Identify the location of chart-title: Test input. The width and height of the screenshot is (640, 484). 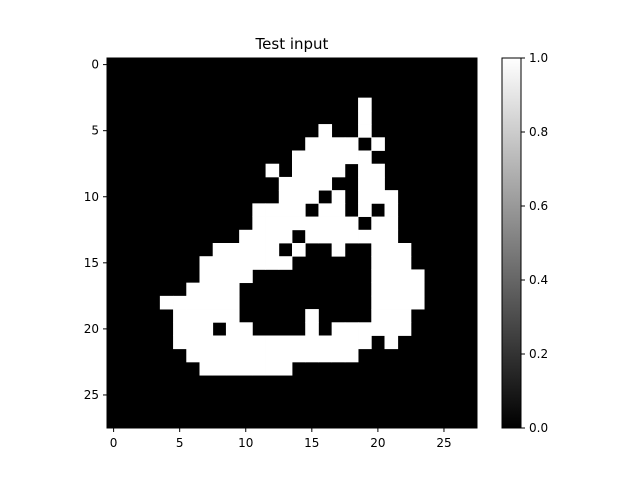
(292, 44).